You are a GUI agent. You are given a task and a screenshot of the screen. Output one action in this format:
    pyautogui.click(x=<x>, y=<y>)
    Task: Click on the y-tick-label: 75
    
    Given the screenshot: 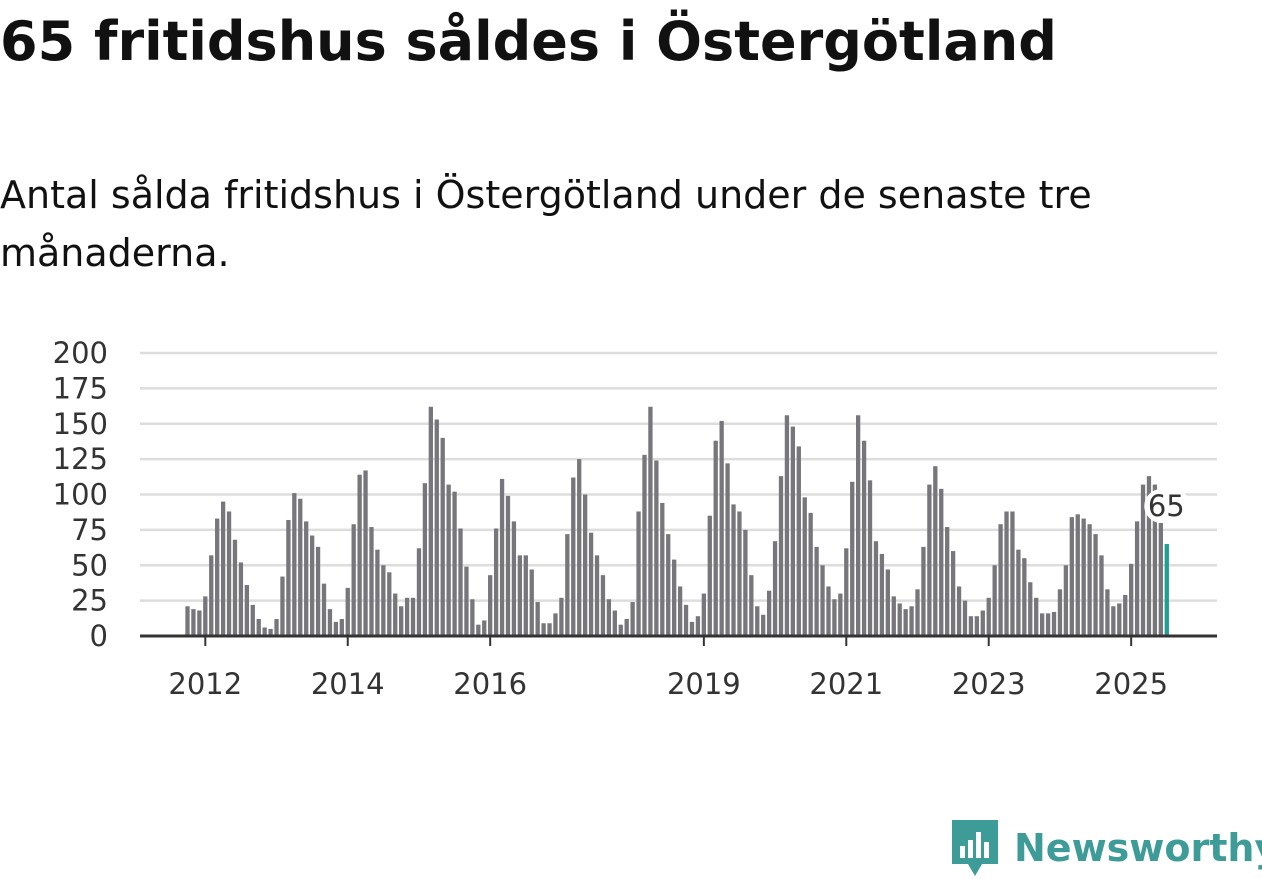 What is the action you would take?
    pyautogui.click(x=89, y=530)
    